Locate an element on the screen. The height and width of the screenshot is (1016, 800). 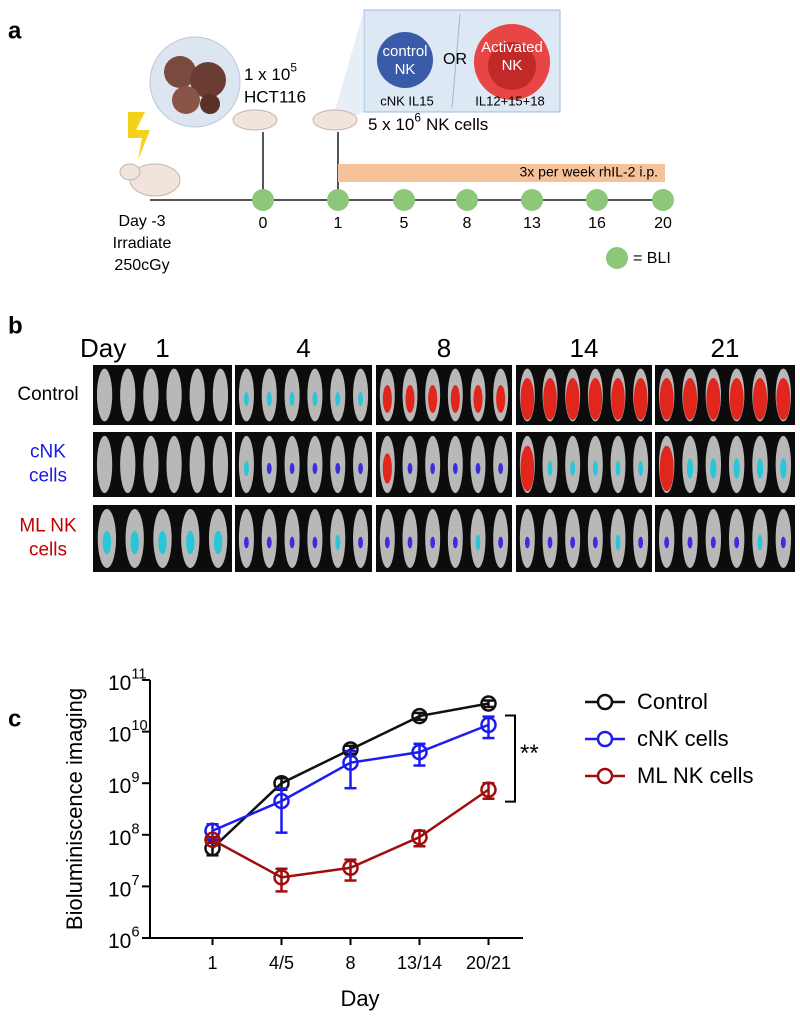
timepoint-label: 0 is located at coordinates (263, 223).